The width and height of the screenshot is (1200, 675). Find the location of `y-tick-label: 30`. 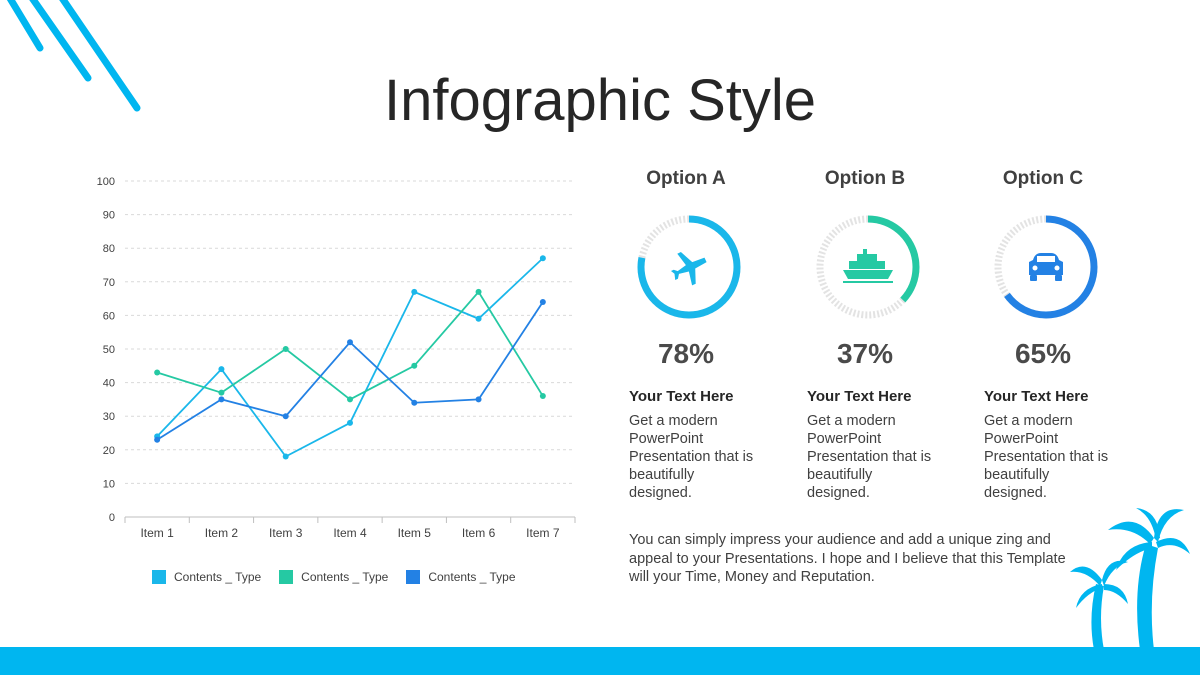

y-tick-label: 30 is located at coordinates (109, 417).